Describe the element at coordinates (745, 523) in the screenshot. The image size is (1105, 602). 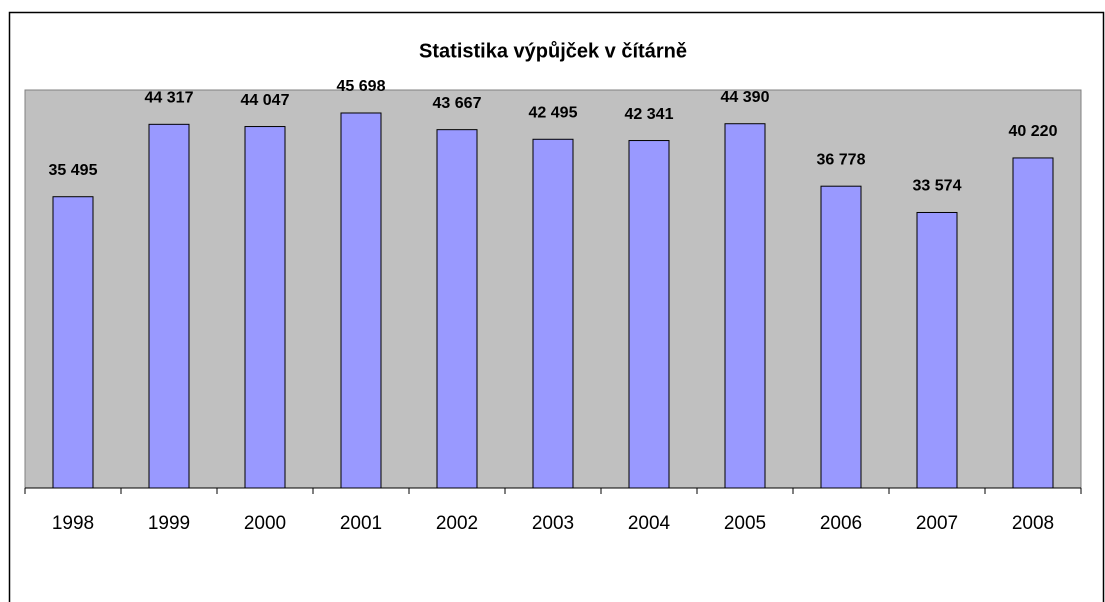
I see `x-tick-label: 2005` at that location.